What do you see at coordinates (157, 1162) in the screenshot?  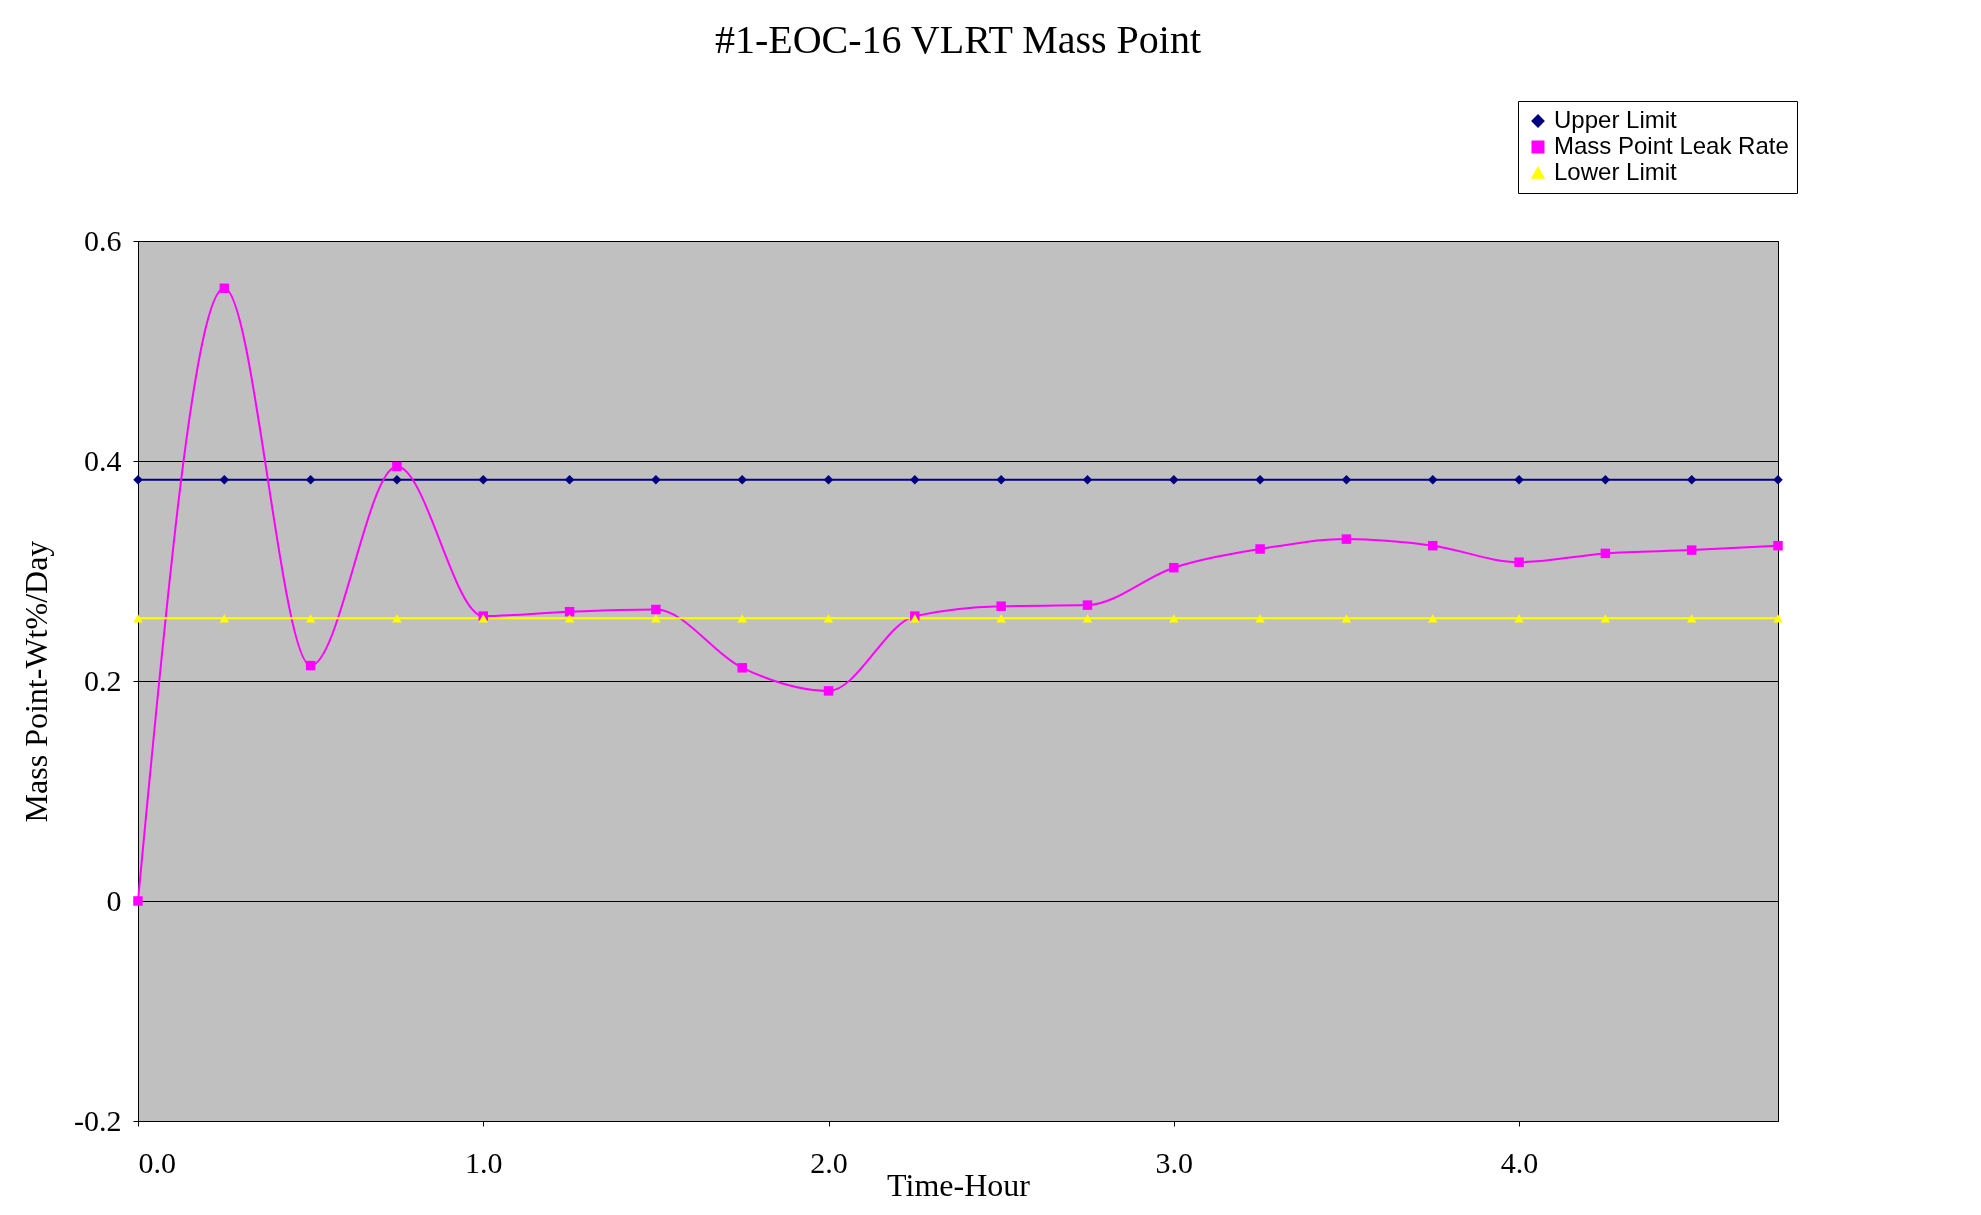 I see `x-tick-label: 0.0` at bounding box center [157, 1162].